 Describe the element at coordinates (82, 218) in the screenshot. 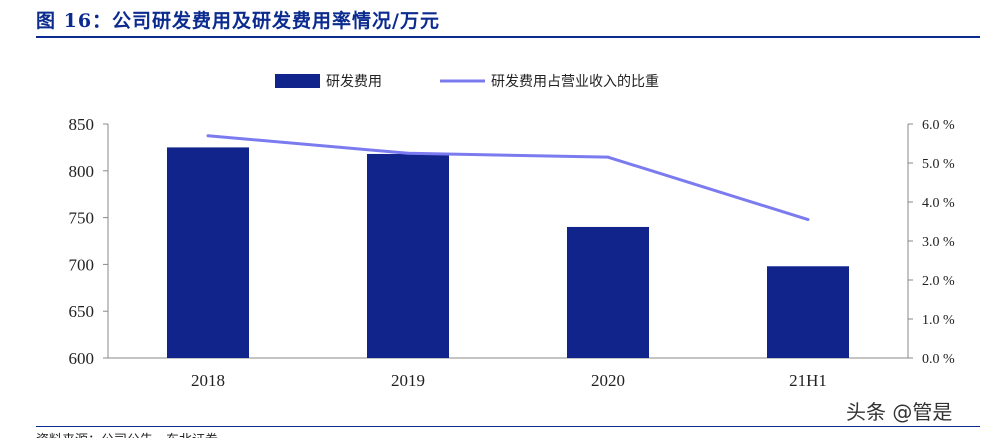

I see `left-tick-label: 750` at that location.